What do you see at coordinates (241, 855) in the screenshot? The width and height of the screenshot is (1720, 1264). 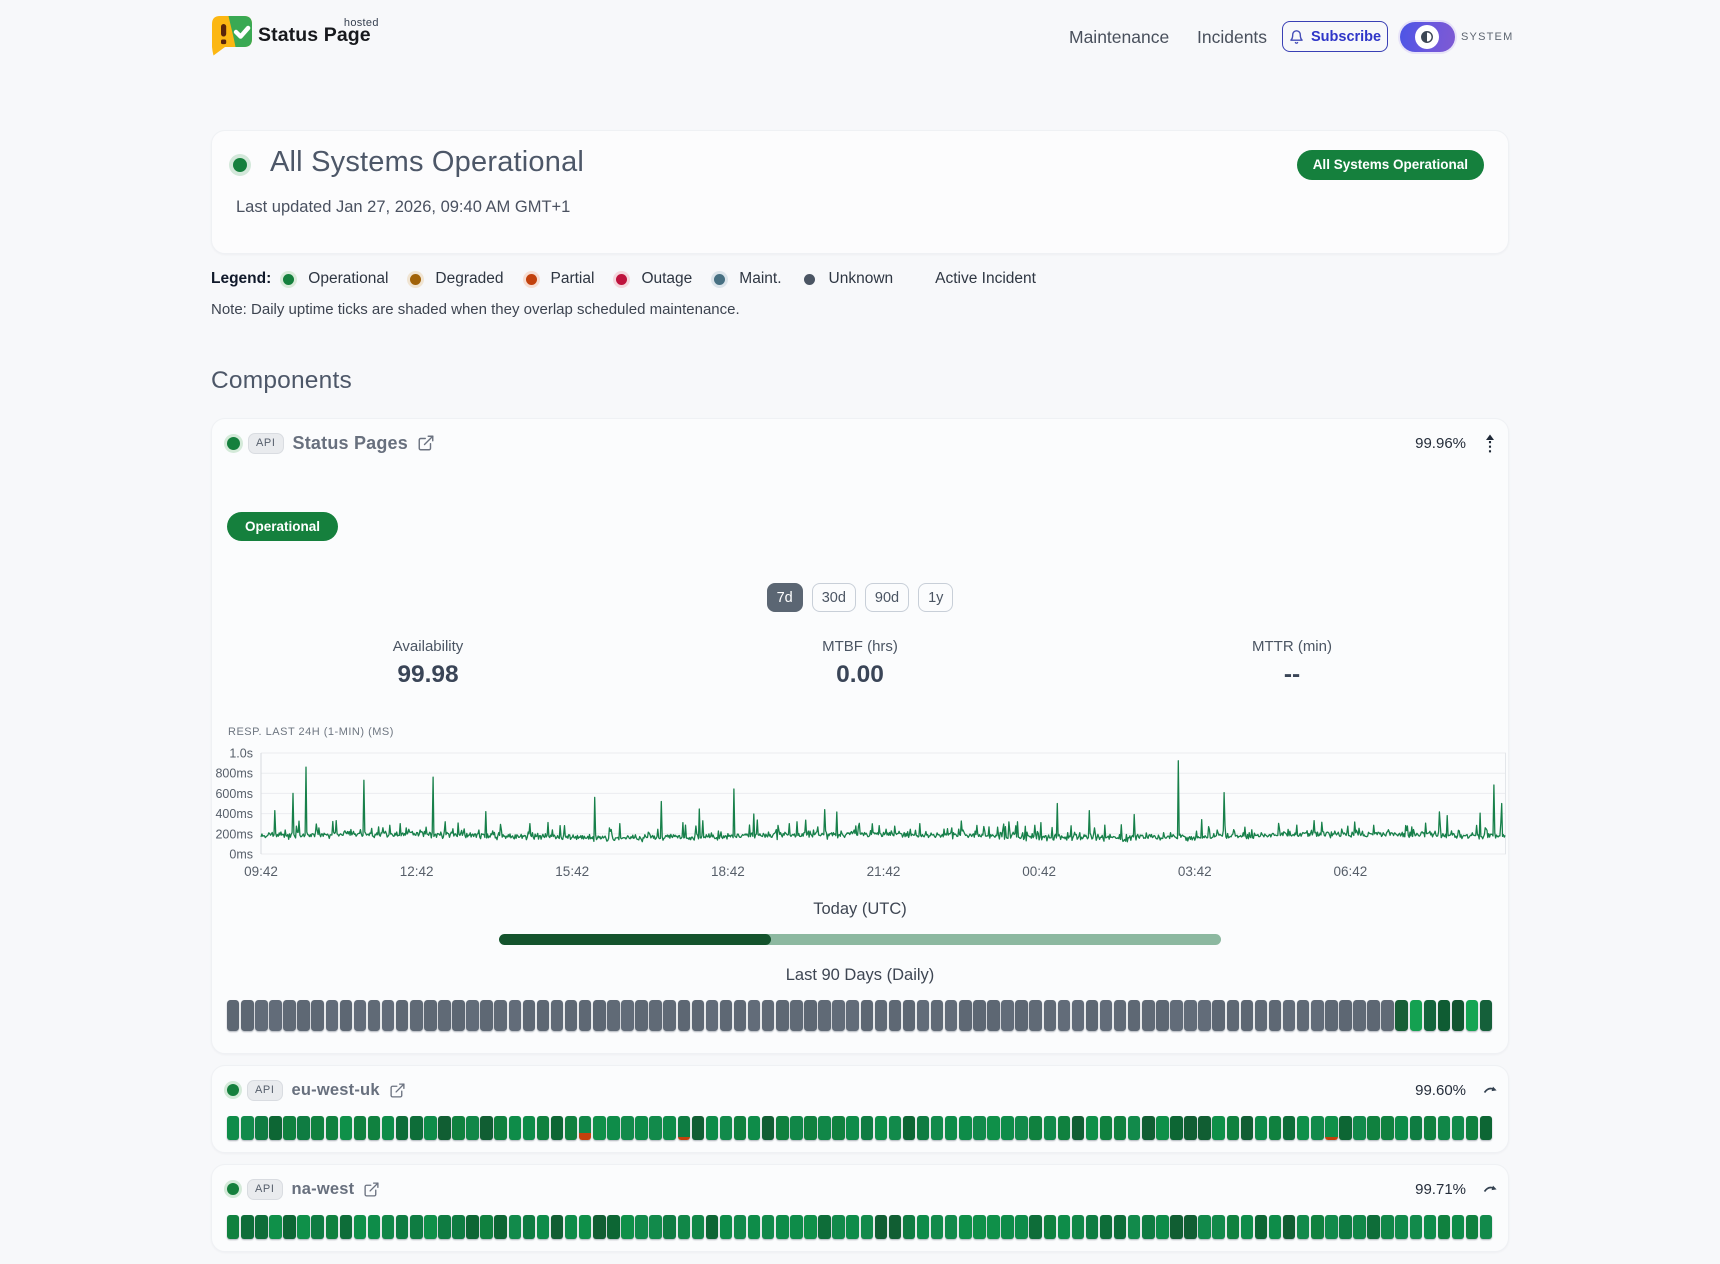 I see `svg-text: 0ms` at bounding box center [241, 855].